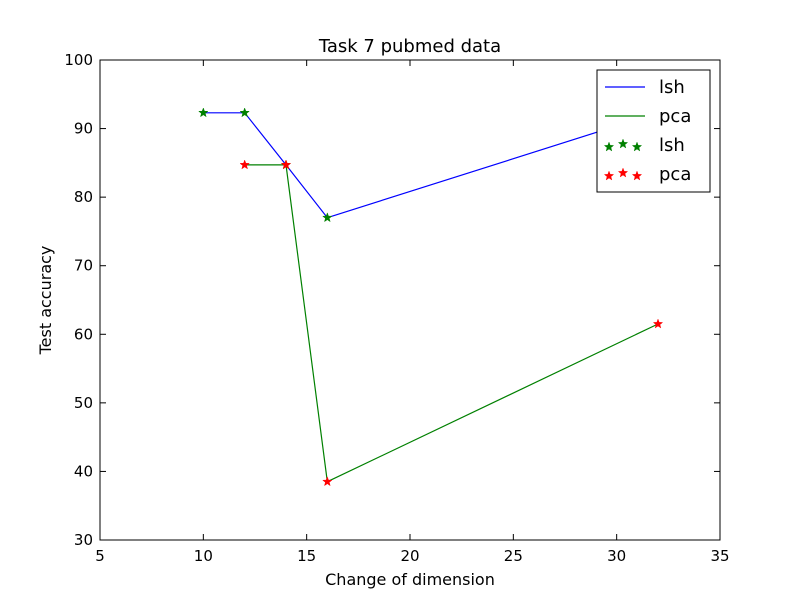  Describe the element at coordinates (83, 403) in the screenshot. I see `y-tick-label: 50` at that location.